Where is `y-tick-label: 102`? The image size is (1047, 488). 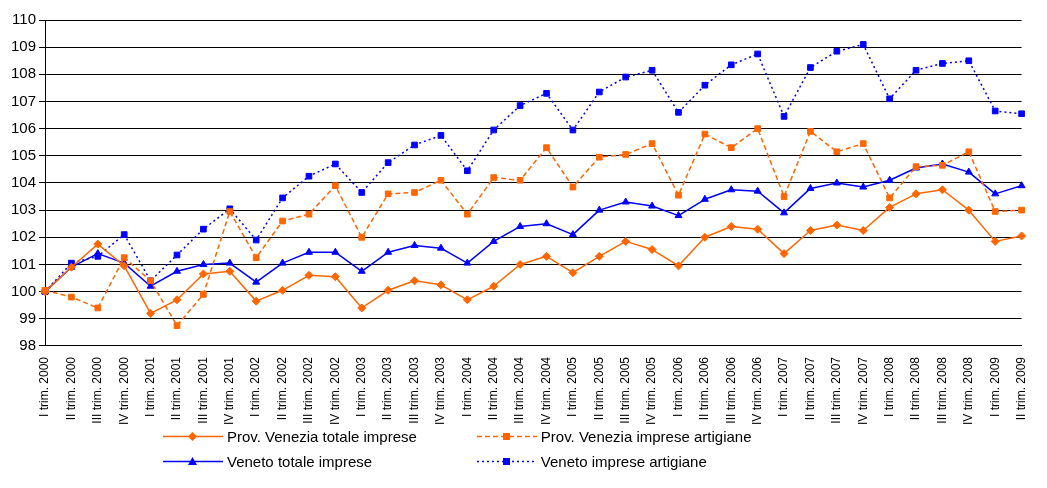 y-tick-label: 102 is located at coordinates (24, 236).